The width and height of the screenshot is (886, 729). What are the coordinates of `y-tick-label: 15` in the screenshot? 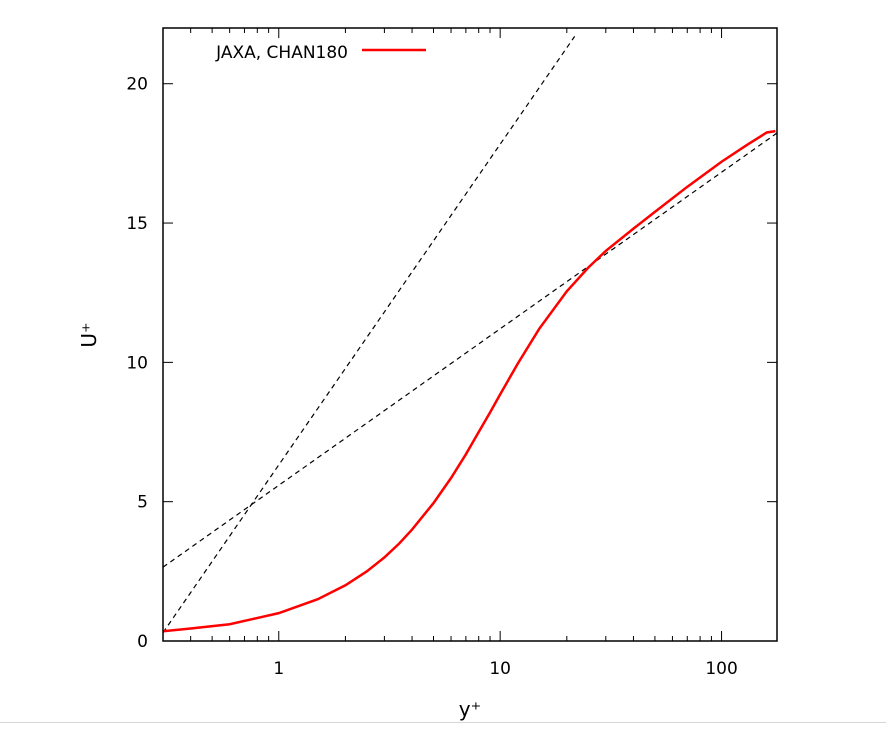 It's located at (137, 224).